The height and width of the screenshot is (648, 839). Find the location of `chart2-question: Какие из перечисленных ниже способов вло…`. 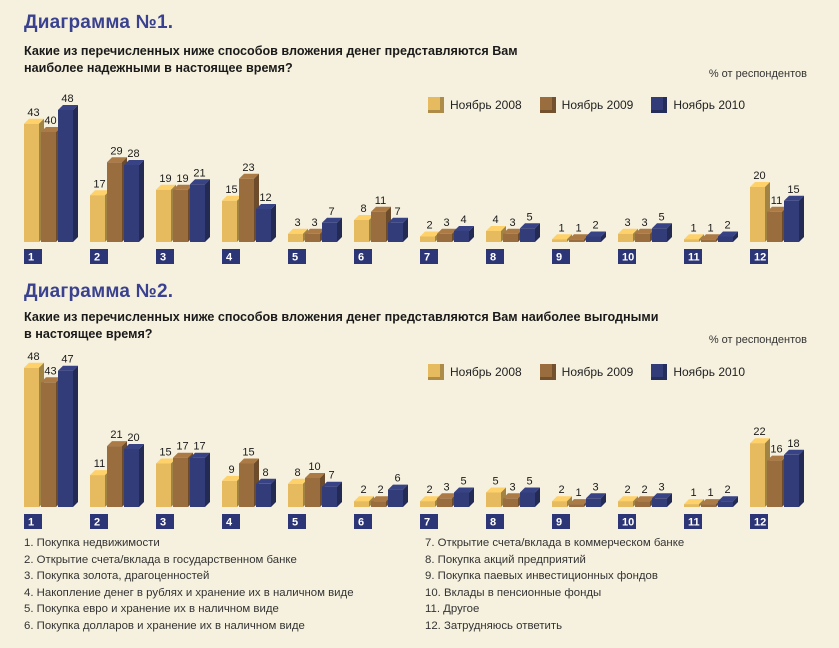

chart2-question: Какие из перечисленных ниже способов вло… is located at coordinates (341, 326).